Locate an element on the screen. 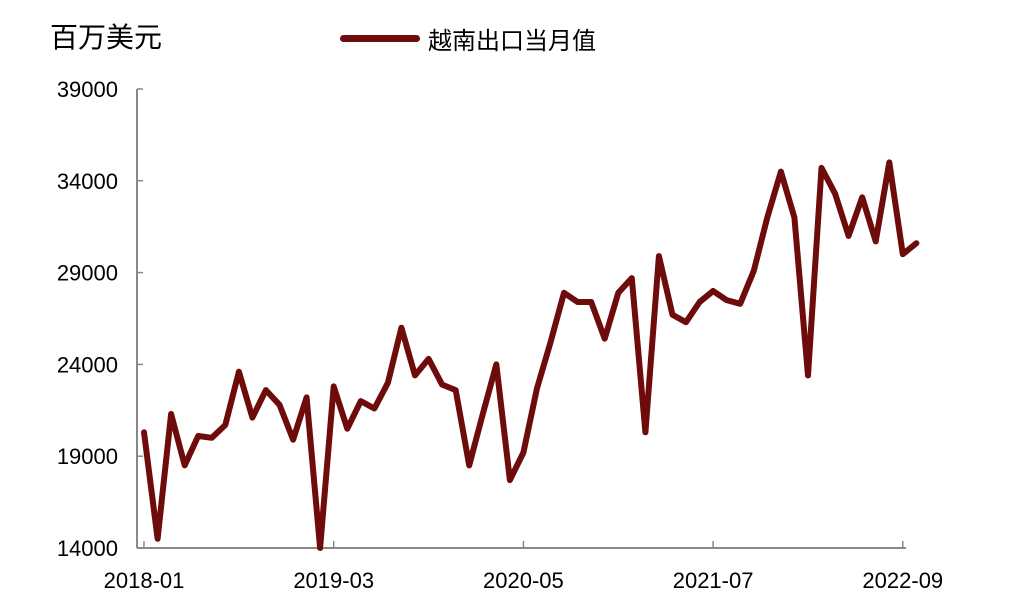 The image size is (1020, 607). y-tick-label: 19000 is located at coordinates (87, 456).